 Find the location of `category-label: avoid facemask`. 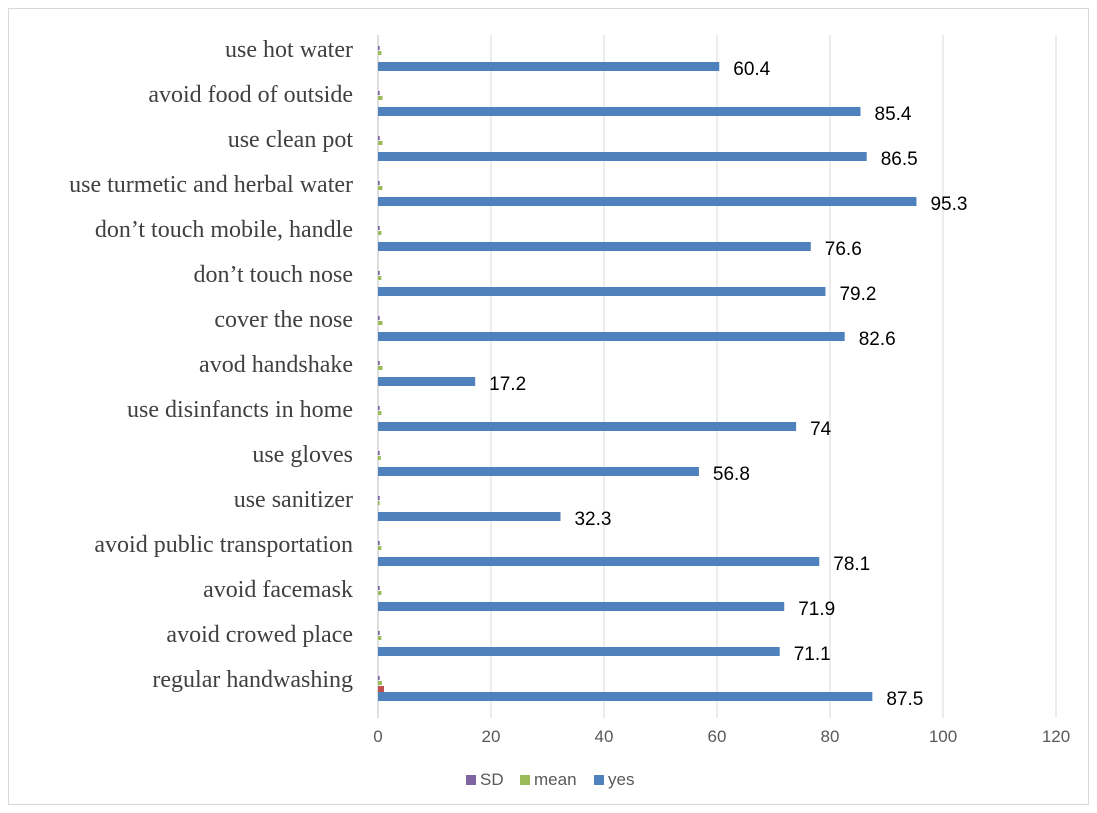

category-label: avoid facemask is located at coordinates (278, 590).